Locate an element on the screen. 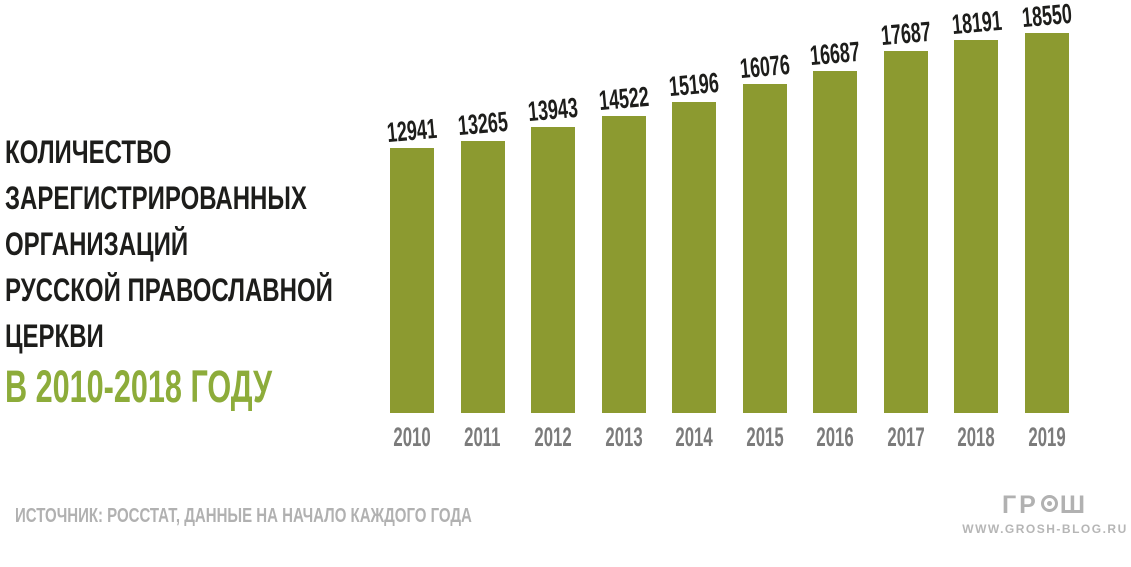  bar-2012 is located at coordinates (553, 270).